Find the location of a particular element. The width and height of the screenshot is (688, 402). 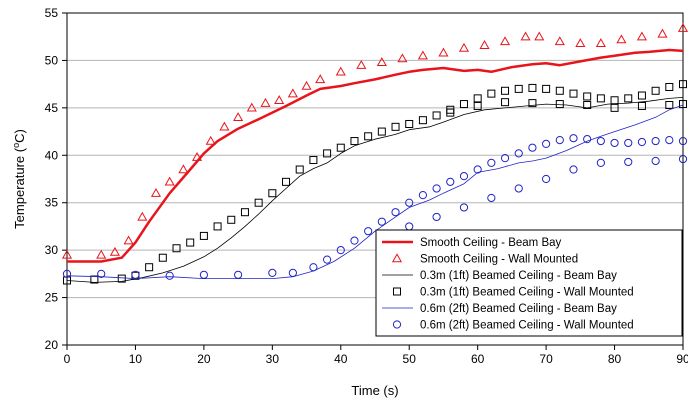

y-tick-label-20: 20 is located at coordinates (52, 345).